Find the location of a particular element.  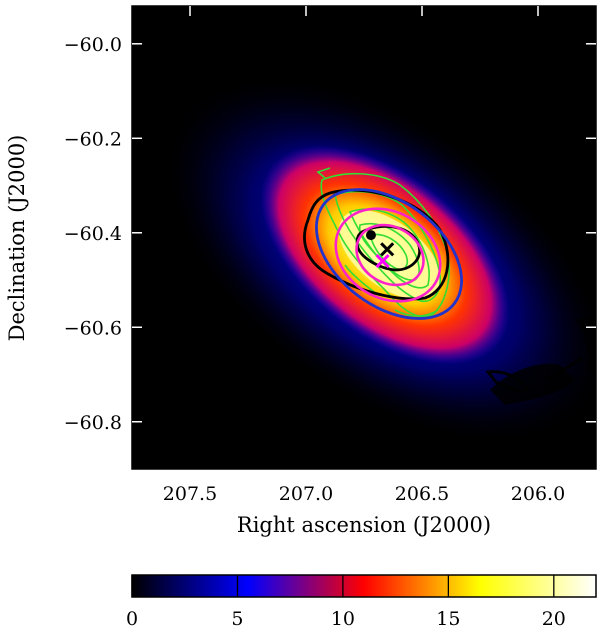

x-axis-label: Right ascension (J2000) is located at coordinates (364, 525).